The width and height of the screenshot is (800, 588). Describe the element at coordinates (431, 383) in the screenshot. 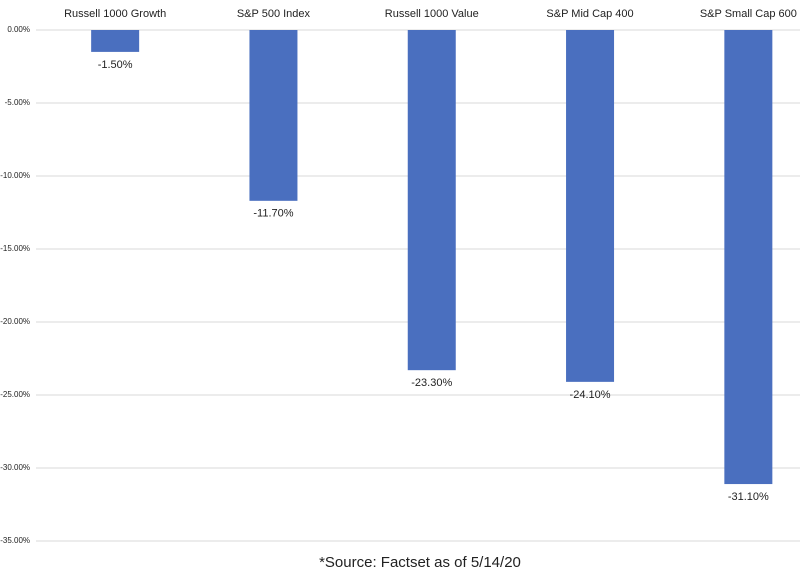

I see `data-label: -23.30%` at that location.